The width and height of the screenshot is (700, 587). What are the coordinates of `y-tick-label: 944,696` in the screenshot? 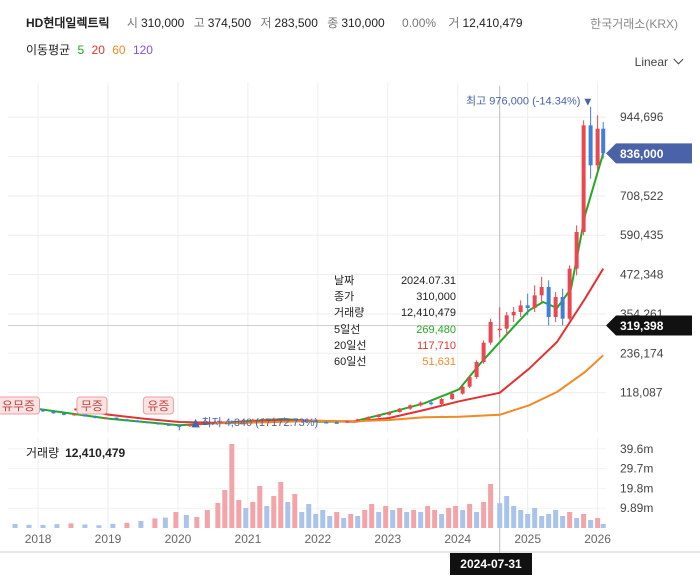 It's located at (642, 117).